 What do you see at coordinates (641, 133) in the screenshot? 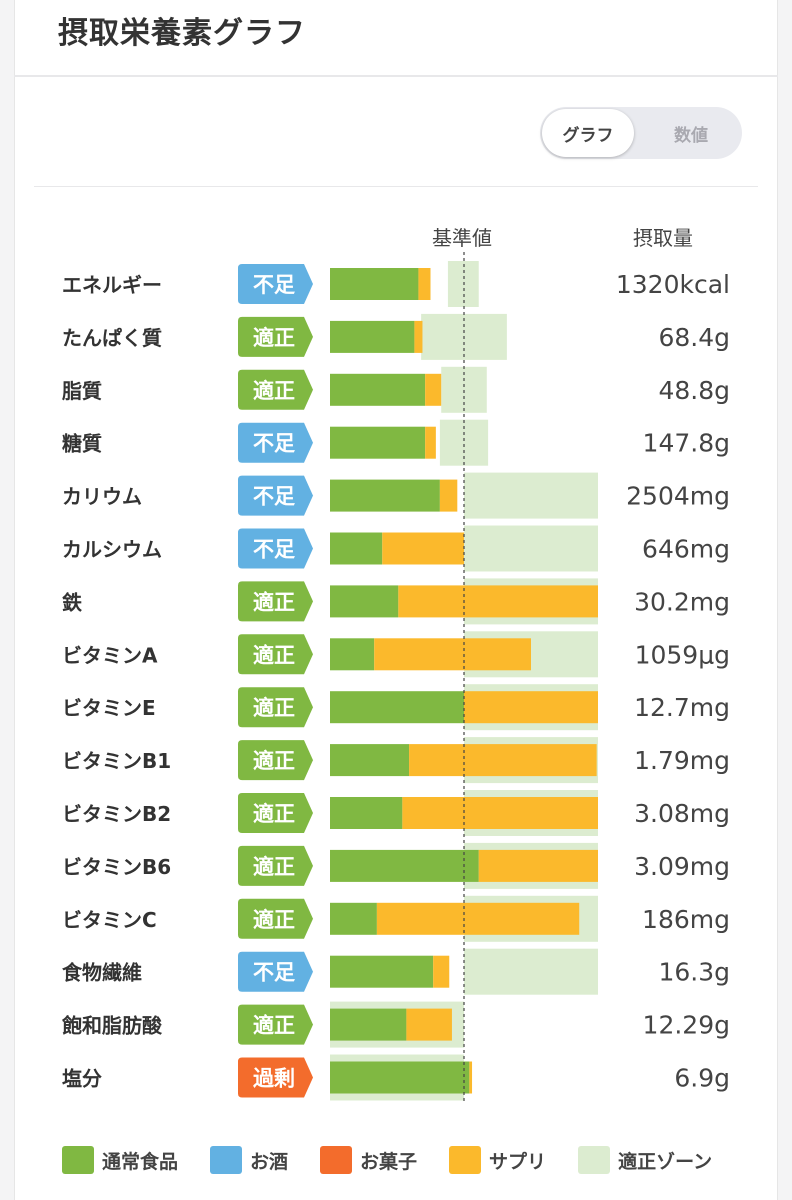
I see `view-toggle: グラフ 数値` at bounding box center [641, 133].